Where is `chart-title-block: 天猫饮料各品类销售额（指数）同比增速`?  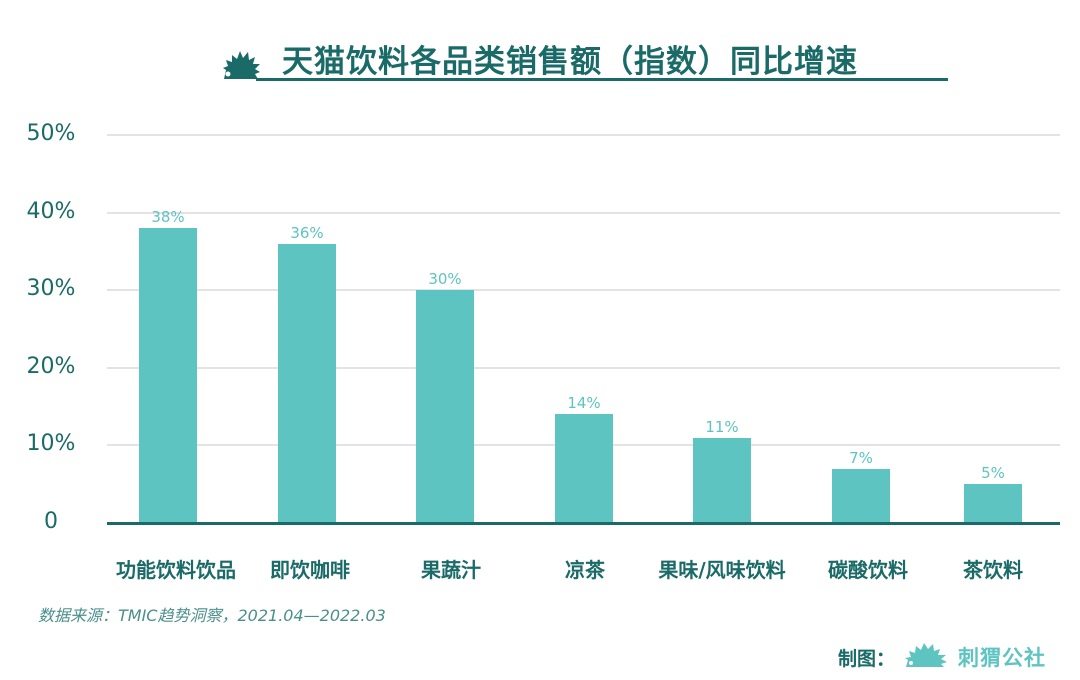 chart-title-block: 天猫饮料各品类销售额（指数）同比增速 is located at coordinates (585, 56).